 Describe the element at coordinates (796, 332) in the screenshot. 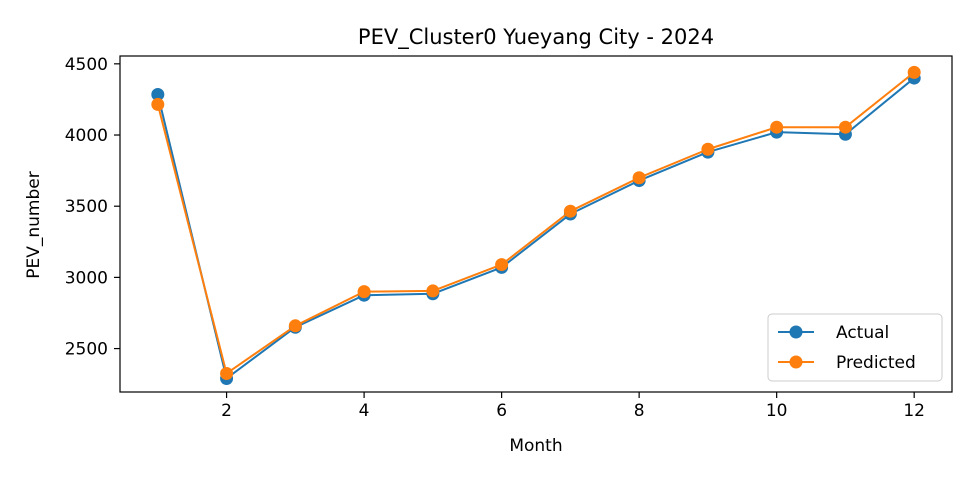

I see `legend-marker-actual` at that location.